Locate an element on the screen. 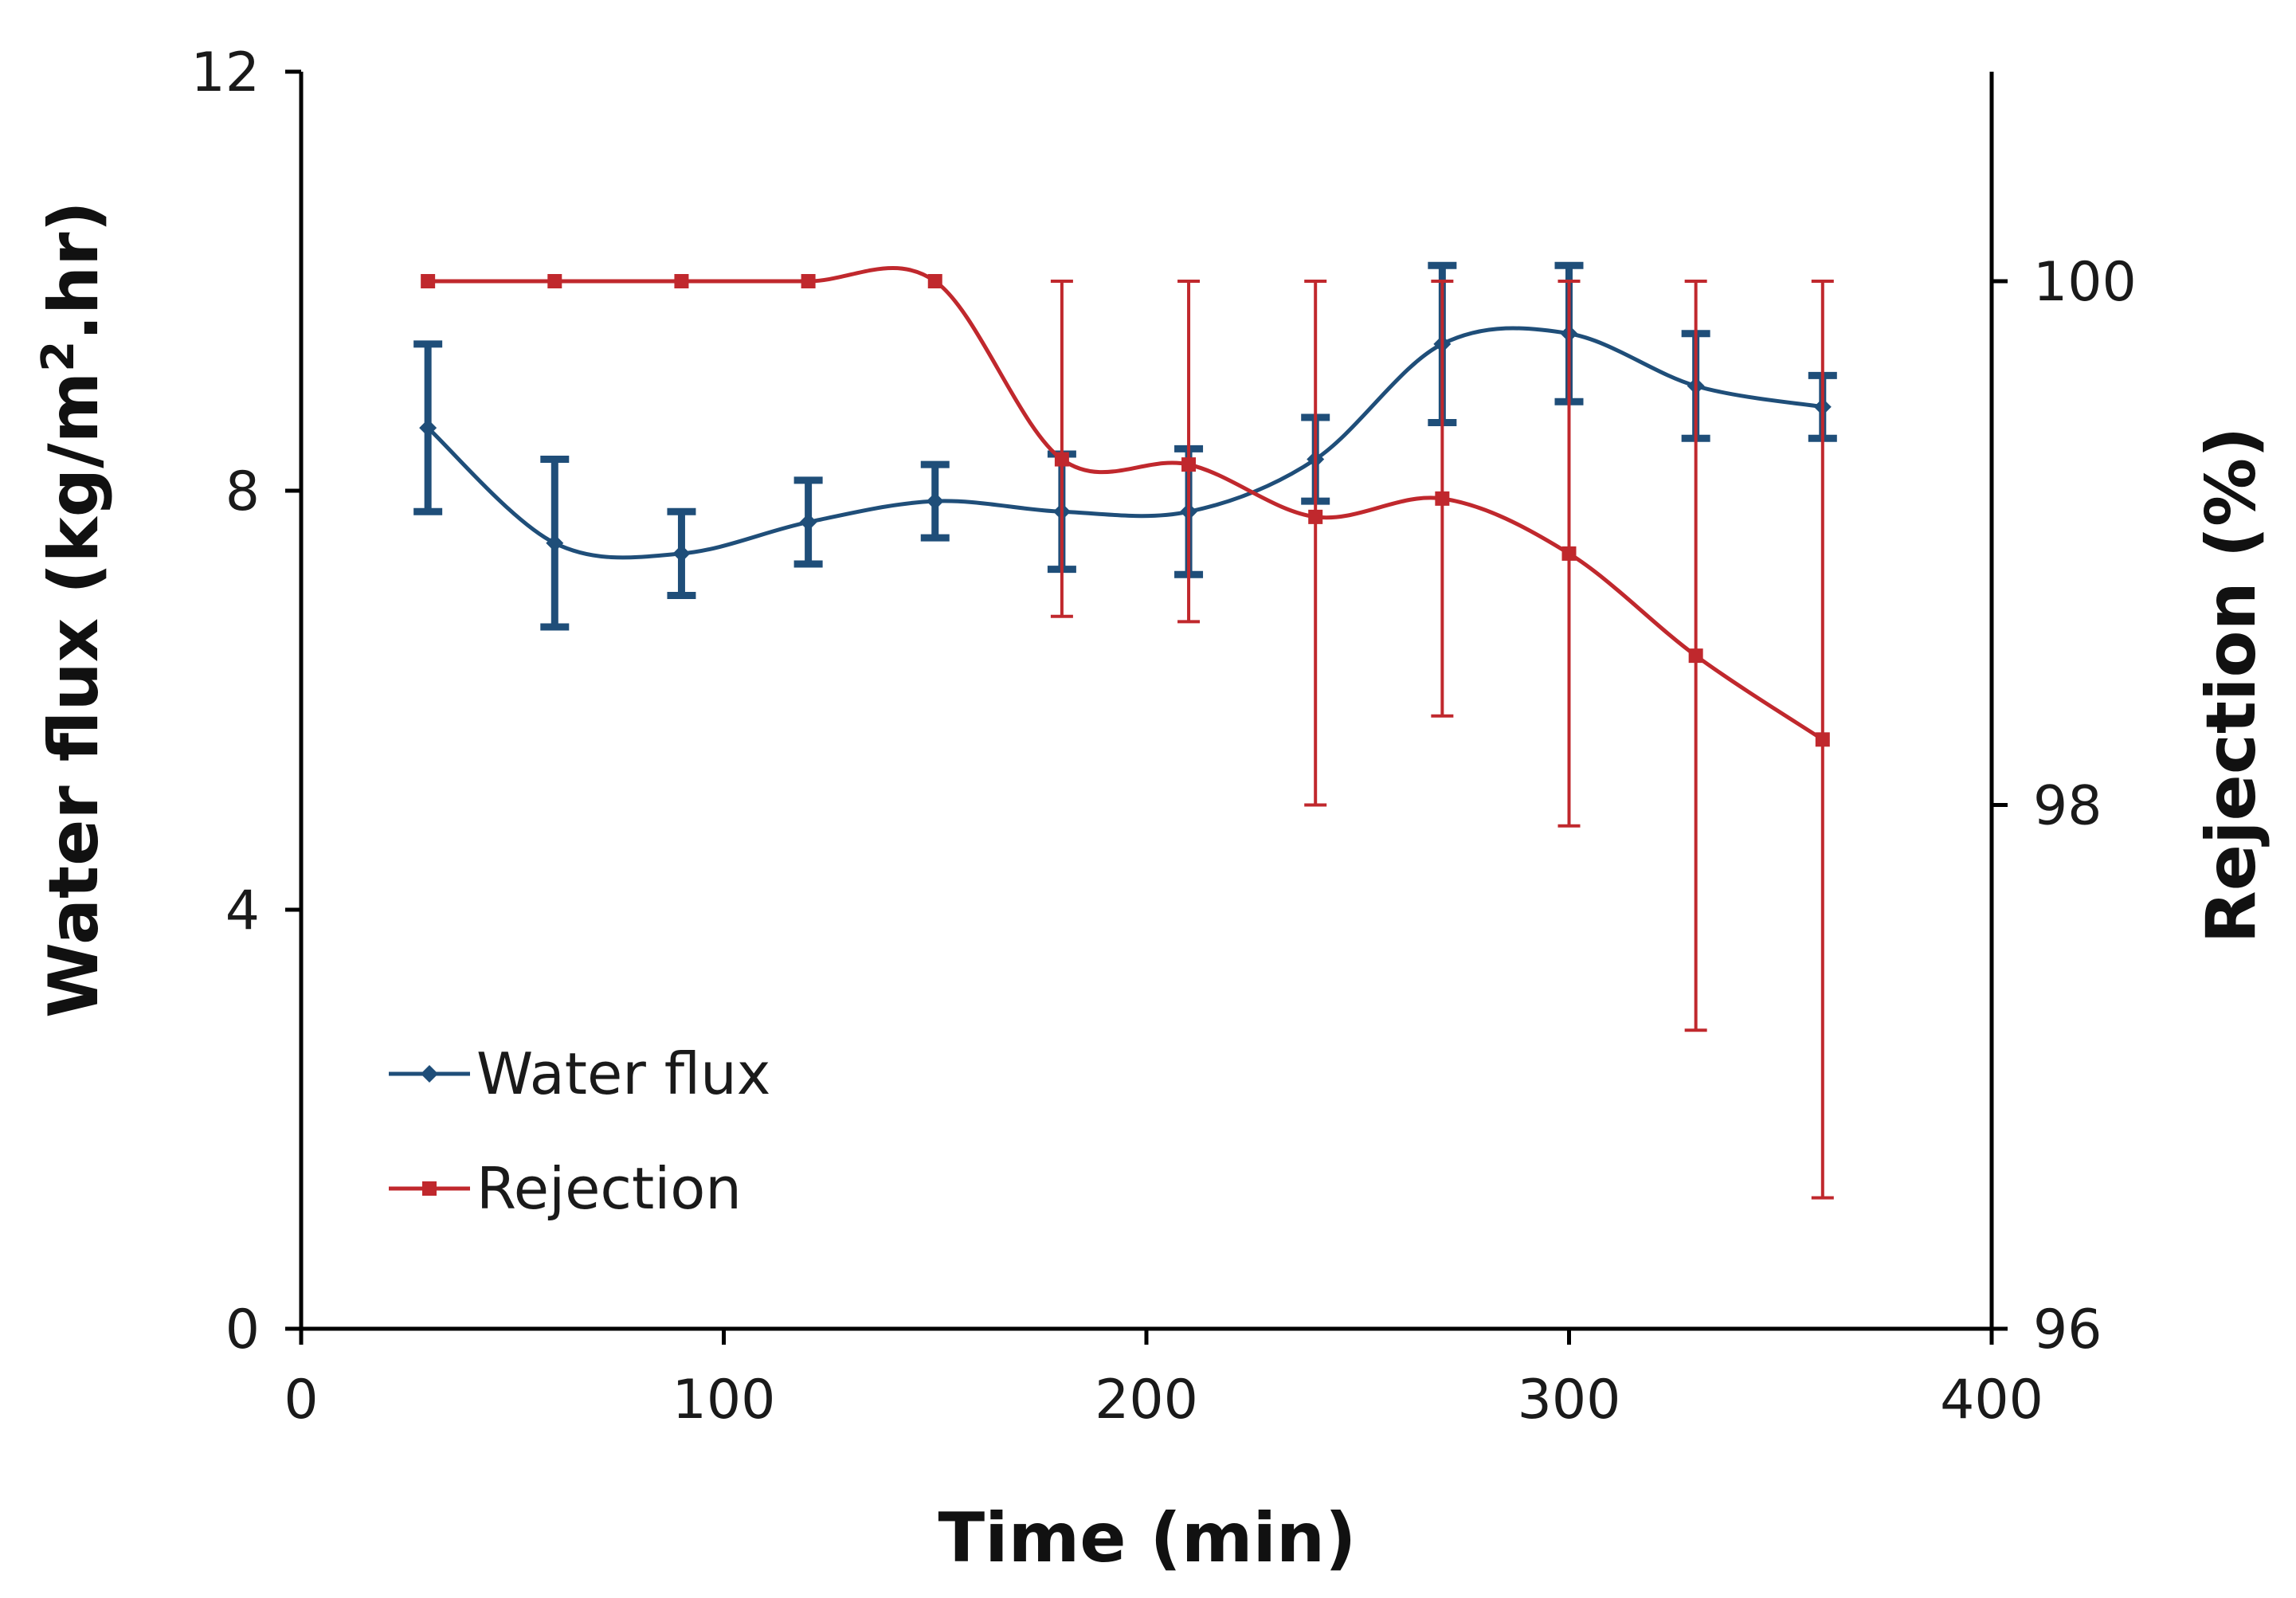 Image resolution: width=2296 pixels, height=1598 pixels. x-tick-label: 200 is located at coordinates (1147, 1400).